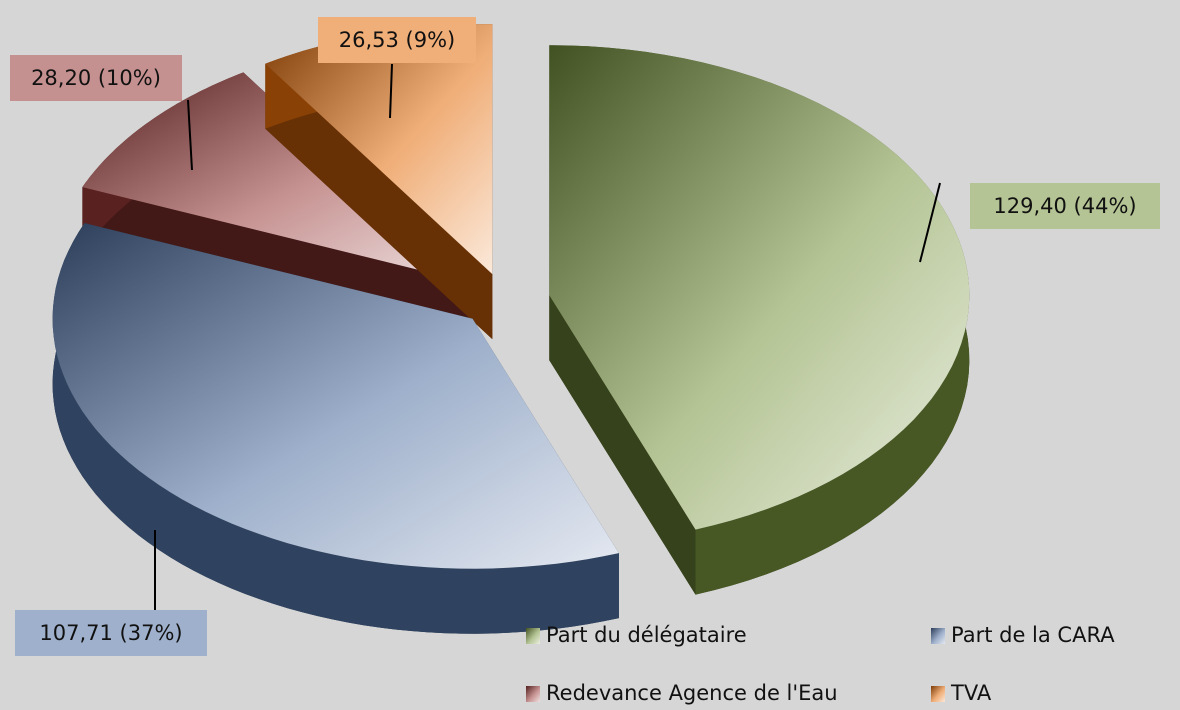 The height and width of the screenshot is (710, 1180). What do you see at coordinates (692, 693) in the screenshot?
I see `legend-label: Redevance Agence de l'Eau` at bounding box center [692, 693].